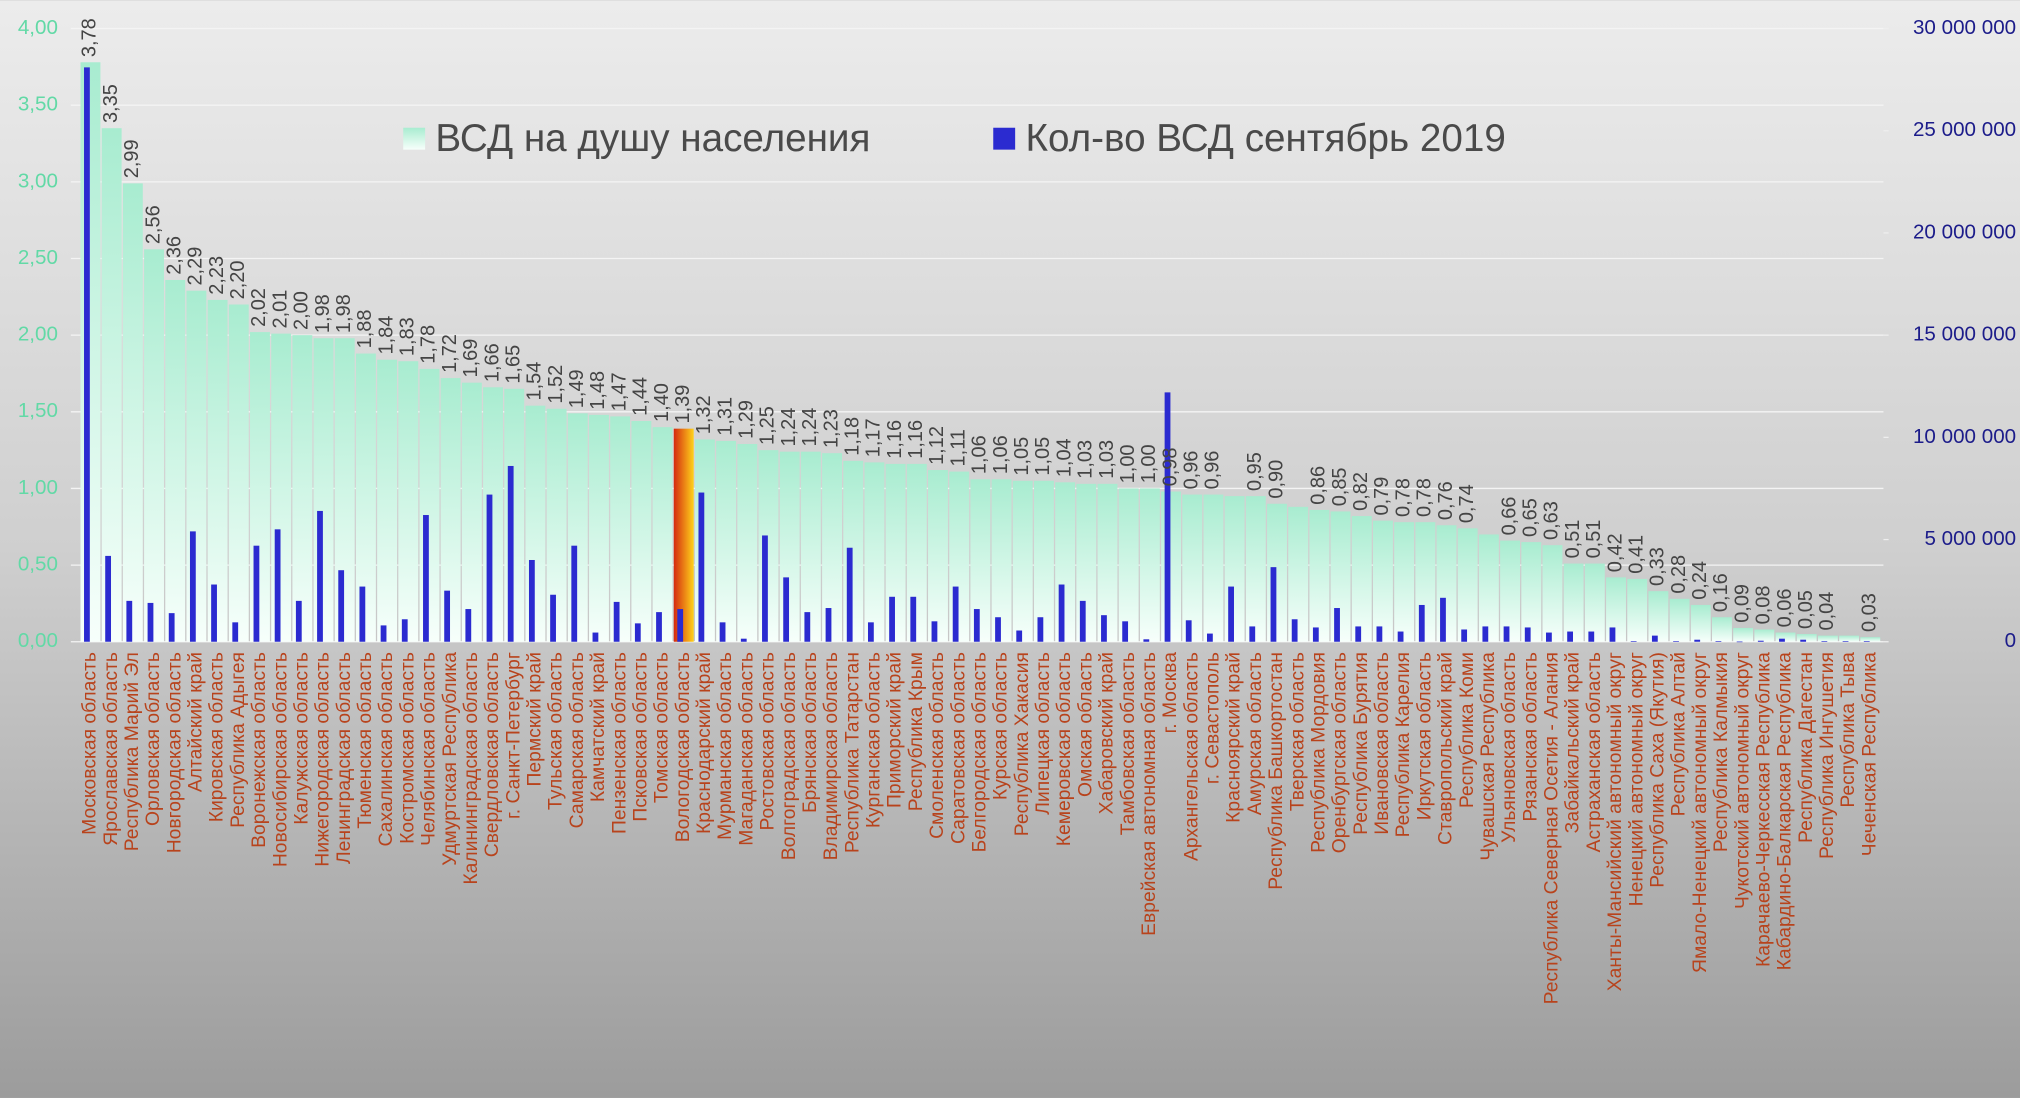 Image resolution: width=2020 pixels, height=1098 pixels. Describe the element at coordinates (344, 313) in the screenshot. I see `value-label: 1,98` at that location.